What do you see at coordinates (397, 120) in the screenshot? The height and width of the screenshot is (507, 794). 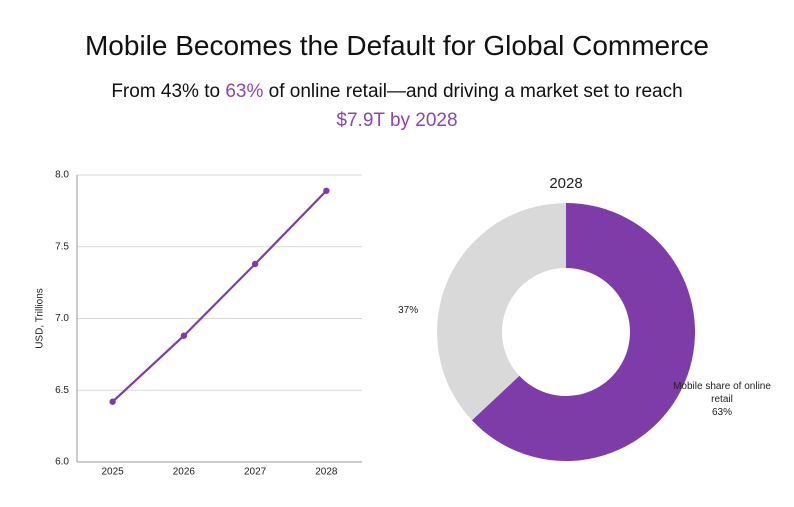 I see `subtitle-highlight: $7.9T by 2028` at bounding box center [397, 120].